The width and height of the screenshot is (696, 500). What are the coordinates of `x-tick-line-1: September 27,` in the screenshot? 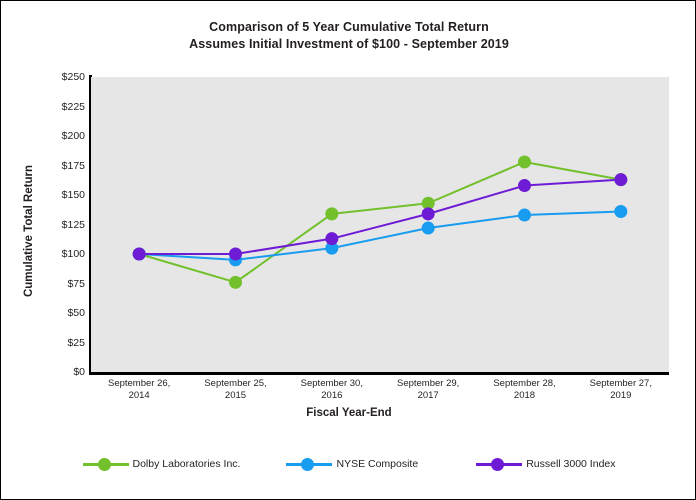 It's located at (620, 383).